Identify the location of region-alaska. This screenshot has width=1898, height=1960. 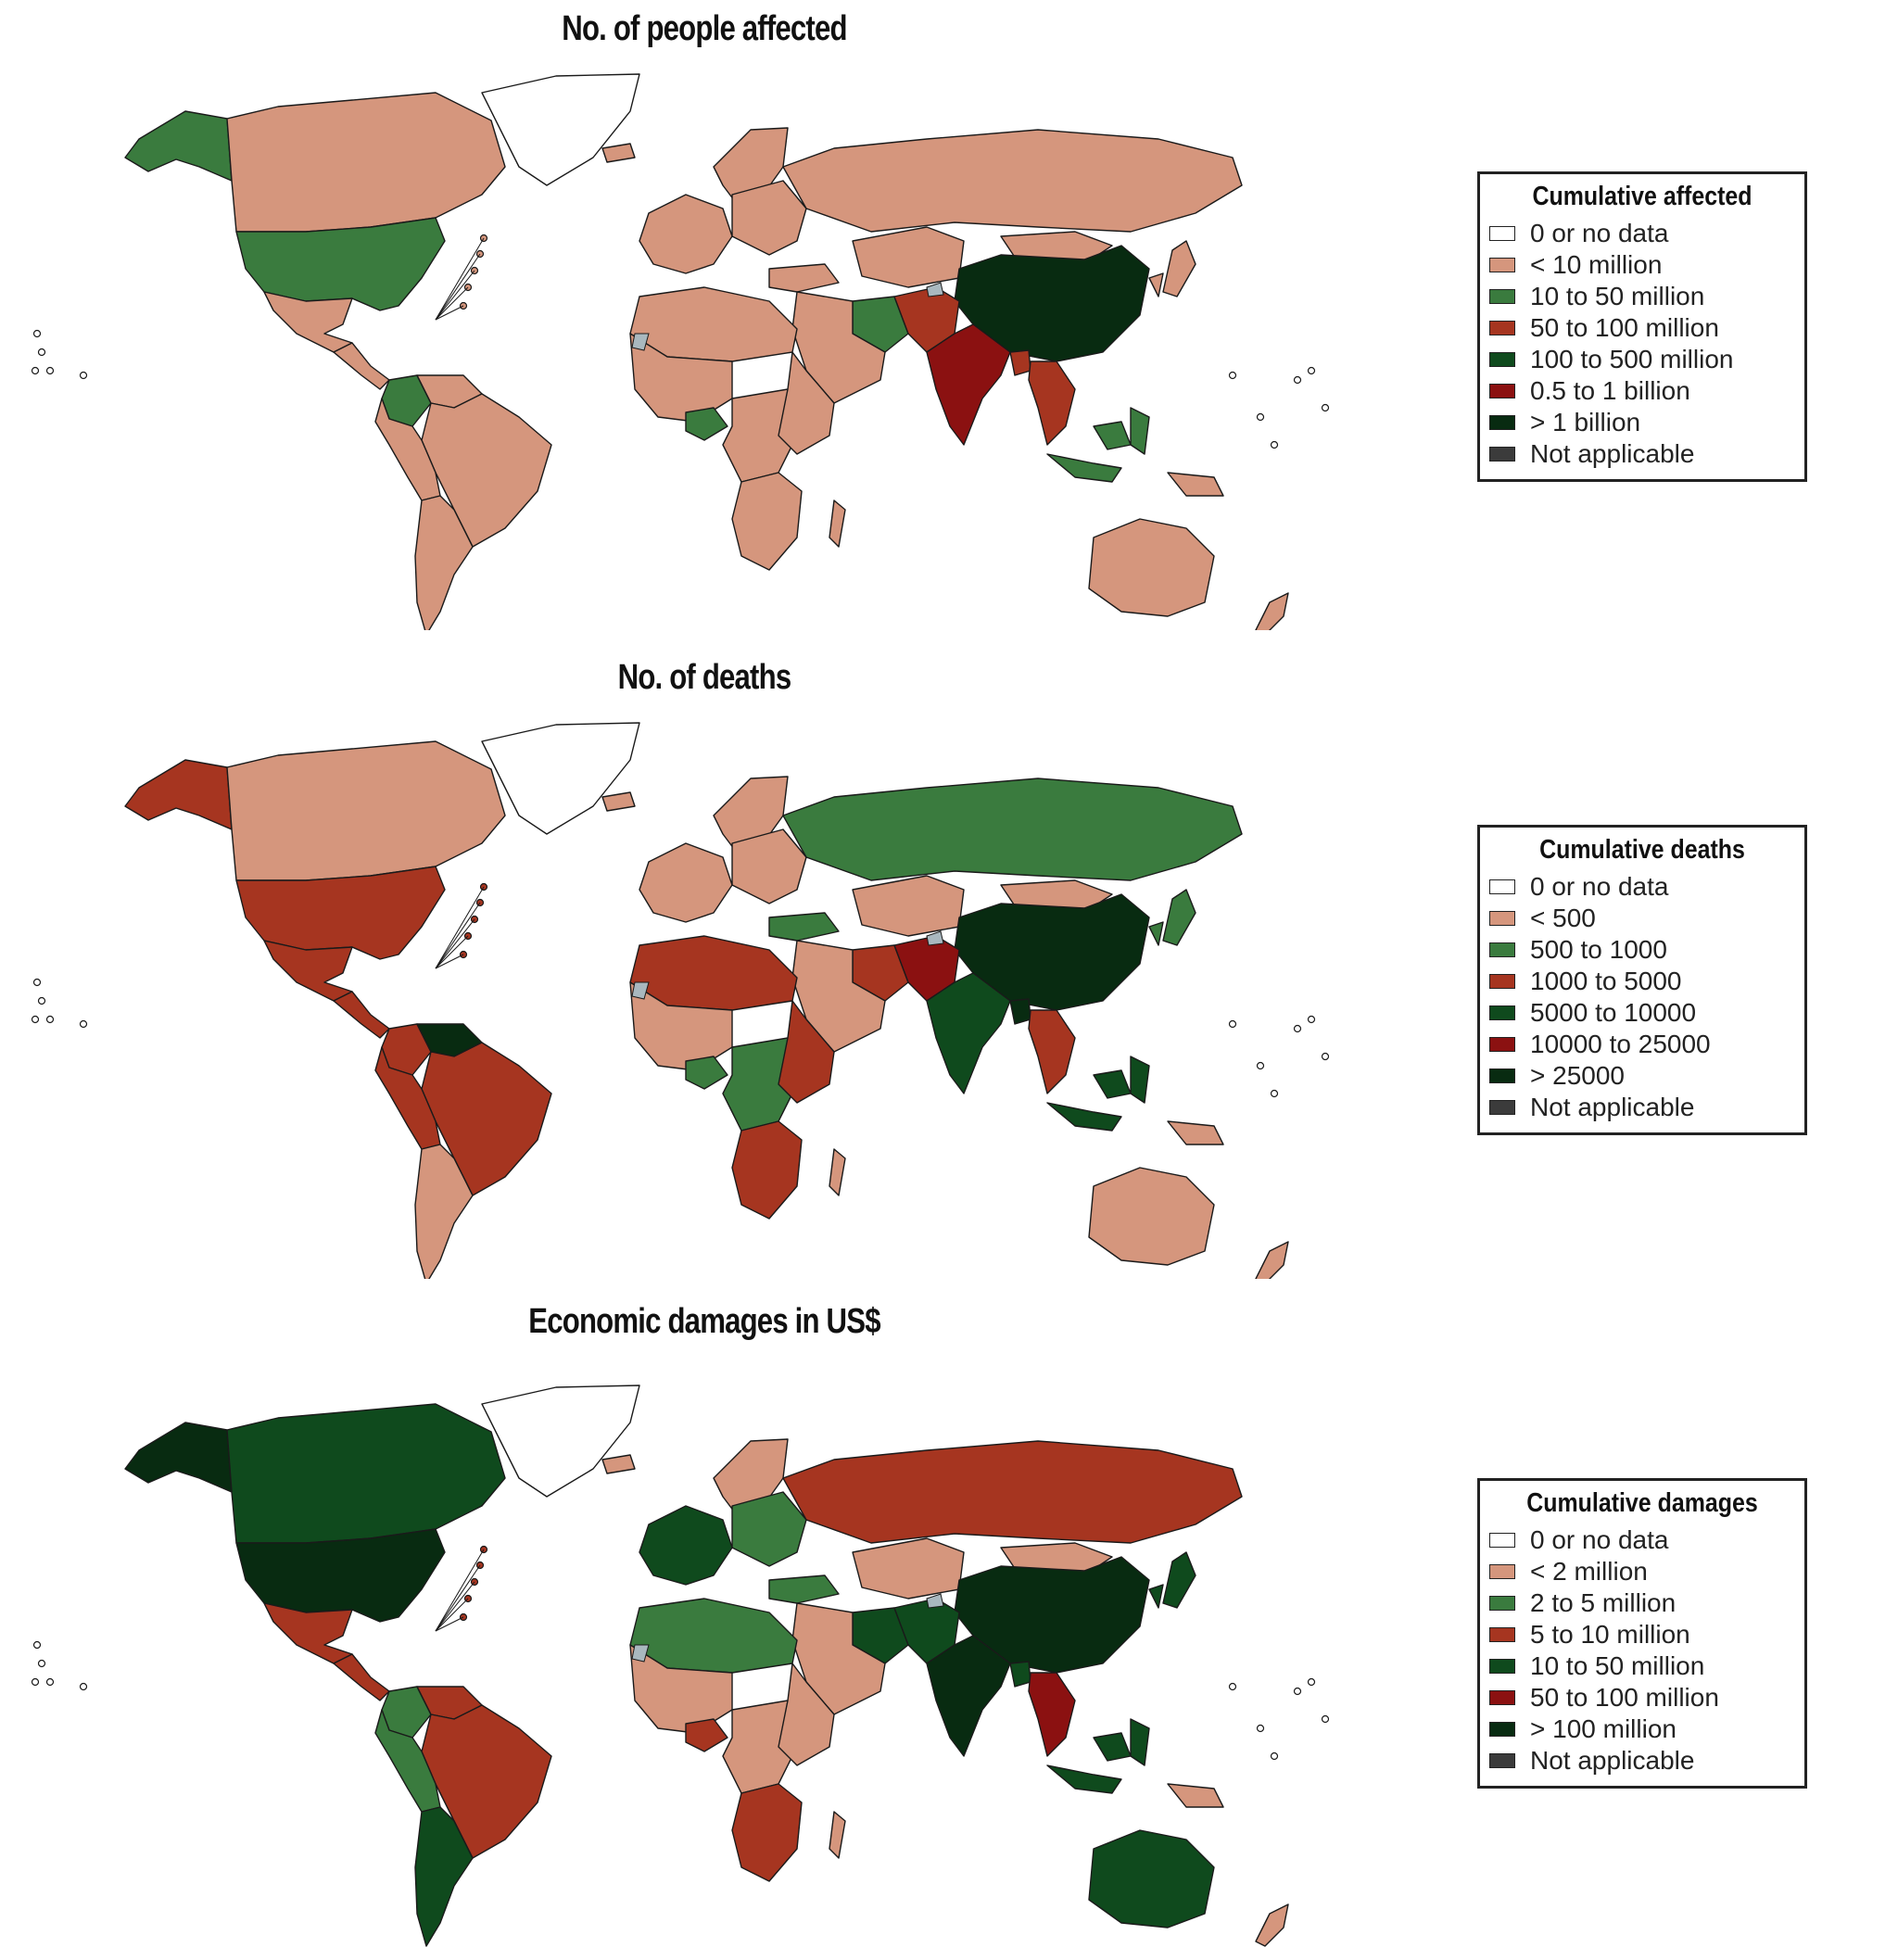
(178, 146).